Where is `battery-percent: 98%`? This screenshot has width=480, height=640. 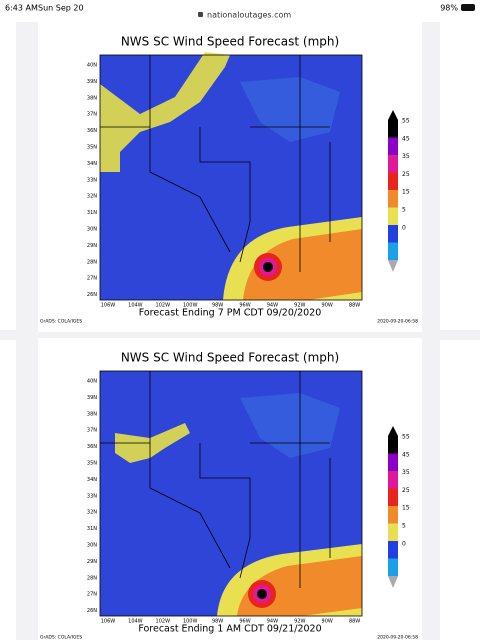
battery-percent: 98% is located at coordinates (449, 8).